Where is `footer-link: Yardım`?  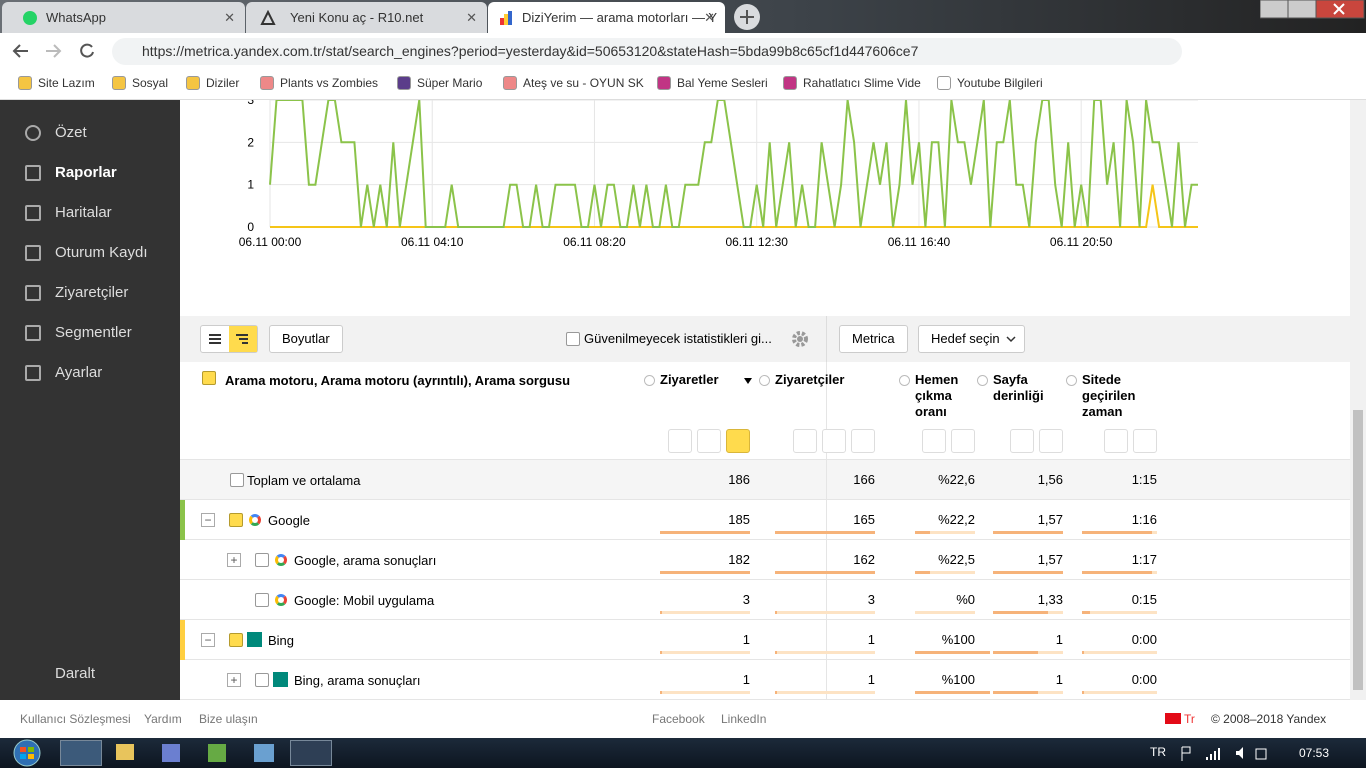 footer-link: Yardım is located at coordinates (163, 719).